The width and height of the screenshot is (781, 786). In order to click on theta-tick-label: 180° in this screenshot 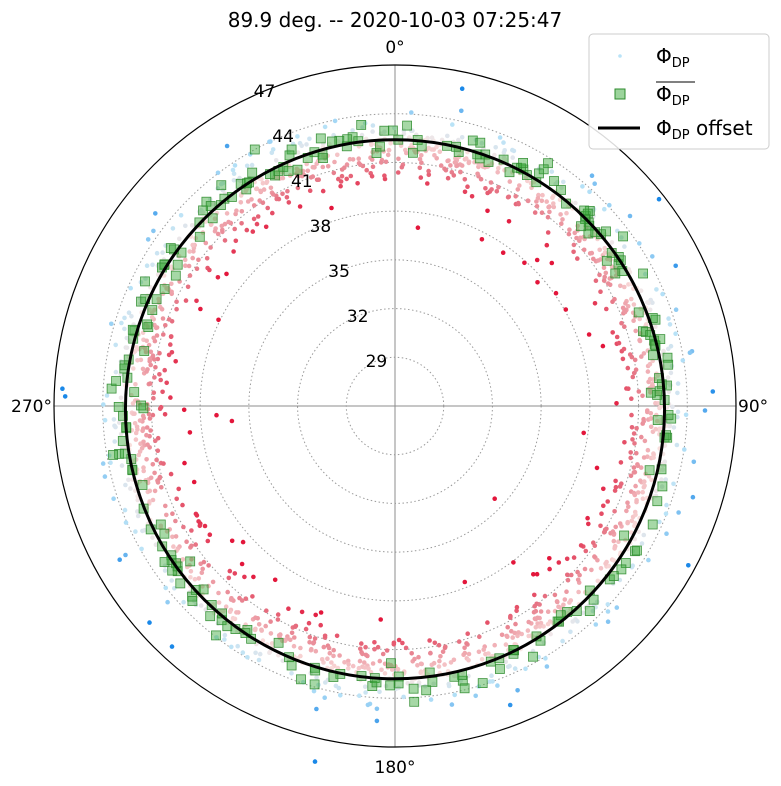, I will do `click(395, 768)`.